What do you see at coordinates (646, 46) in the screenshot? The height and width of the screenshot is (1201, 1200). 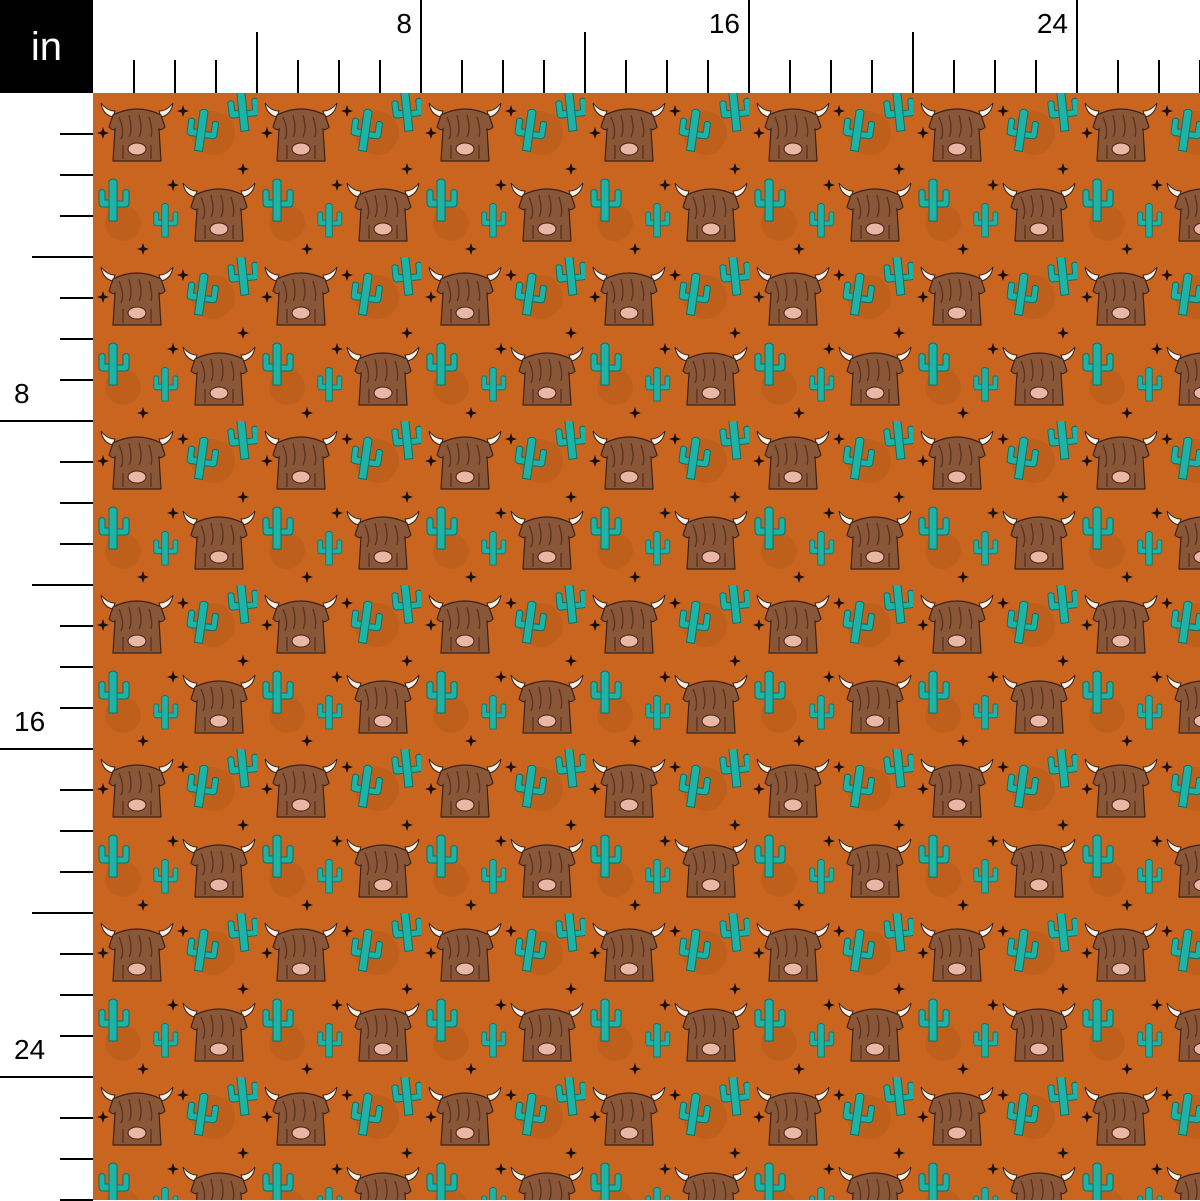 I see `top-ruler: 8 16 24` at bounding box center [646, 46].